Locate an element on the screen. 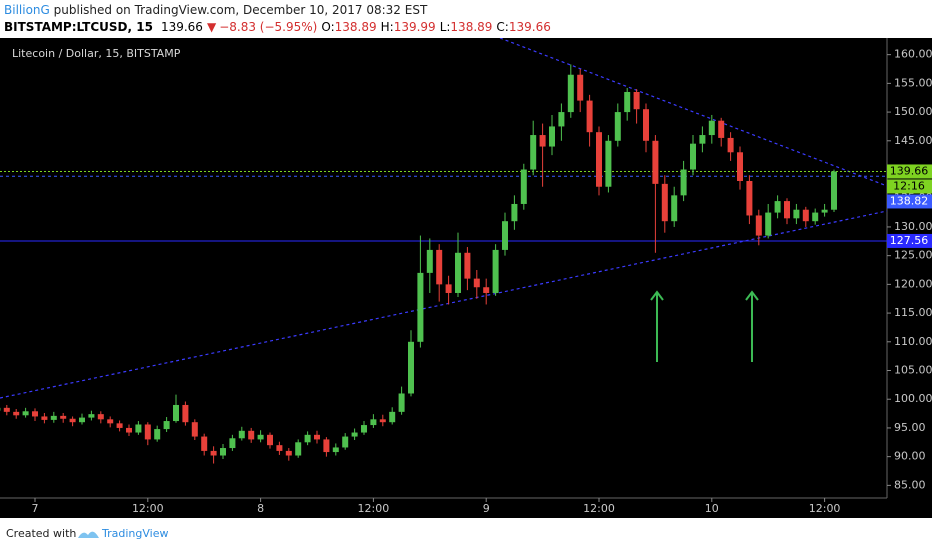 This screenshot has height=550, width=932. y-tick-label: 160.00 is located at coordinates (913, 54).